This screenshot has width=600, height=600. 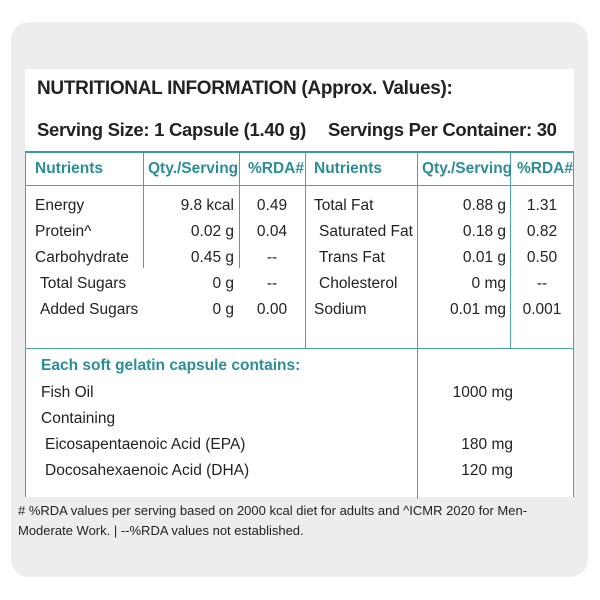 What do you see at coordinates (60, 205) in the screenshot?
I see `nutrient-name: Energy` at bounding box center [60, 205].